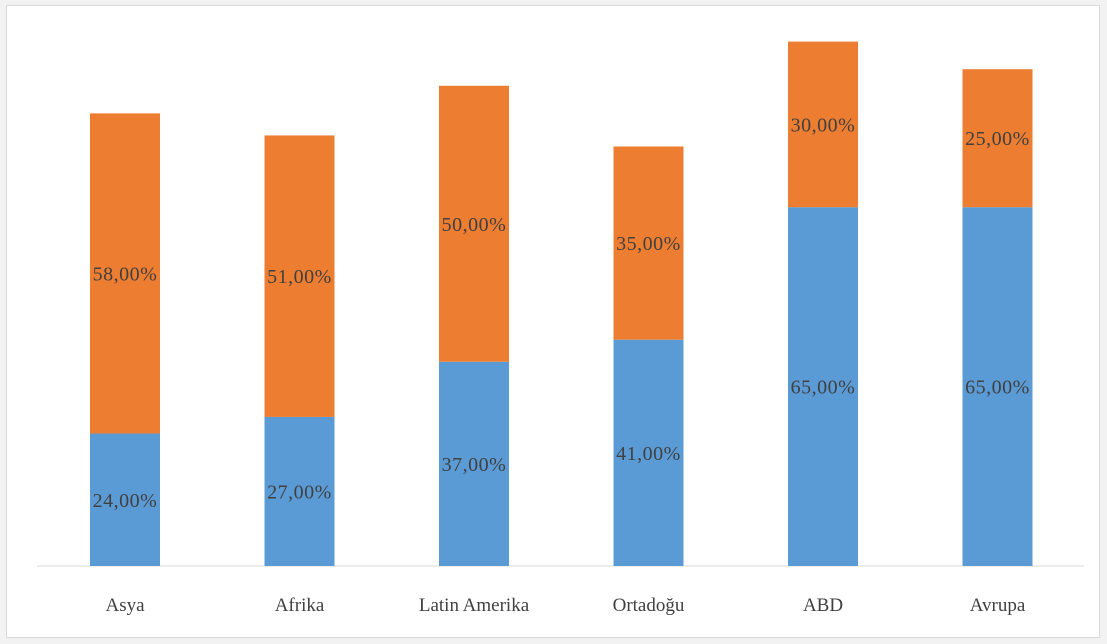  Describe the element at coordinates (998, 605) in the screenshot. I see `category-label-6: Avrupa` at that location.